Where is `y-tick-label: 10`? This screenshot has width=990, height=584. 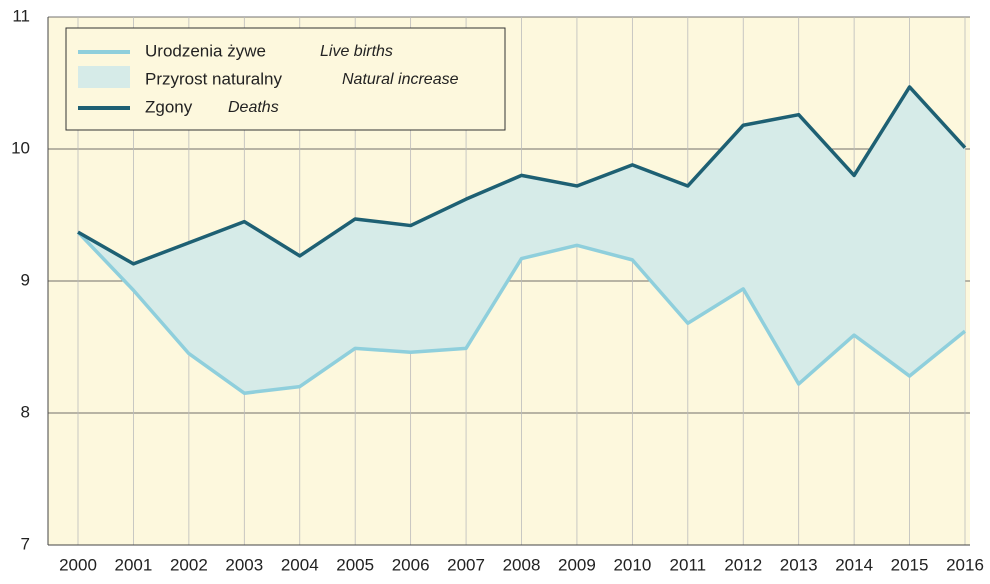 y-tick-label: 10 is located at coordinates (20, 147).